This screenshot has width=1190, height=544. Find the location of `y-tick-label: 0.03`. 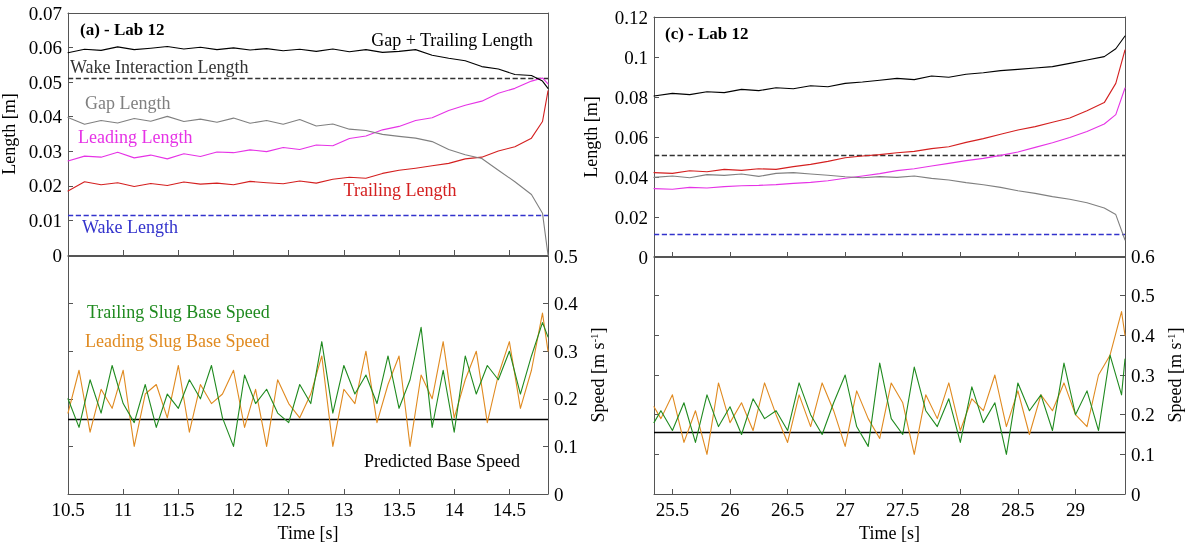

y-tick-label: 0.03 is located at coordinates (45, 151).